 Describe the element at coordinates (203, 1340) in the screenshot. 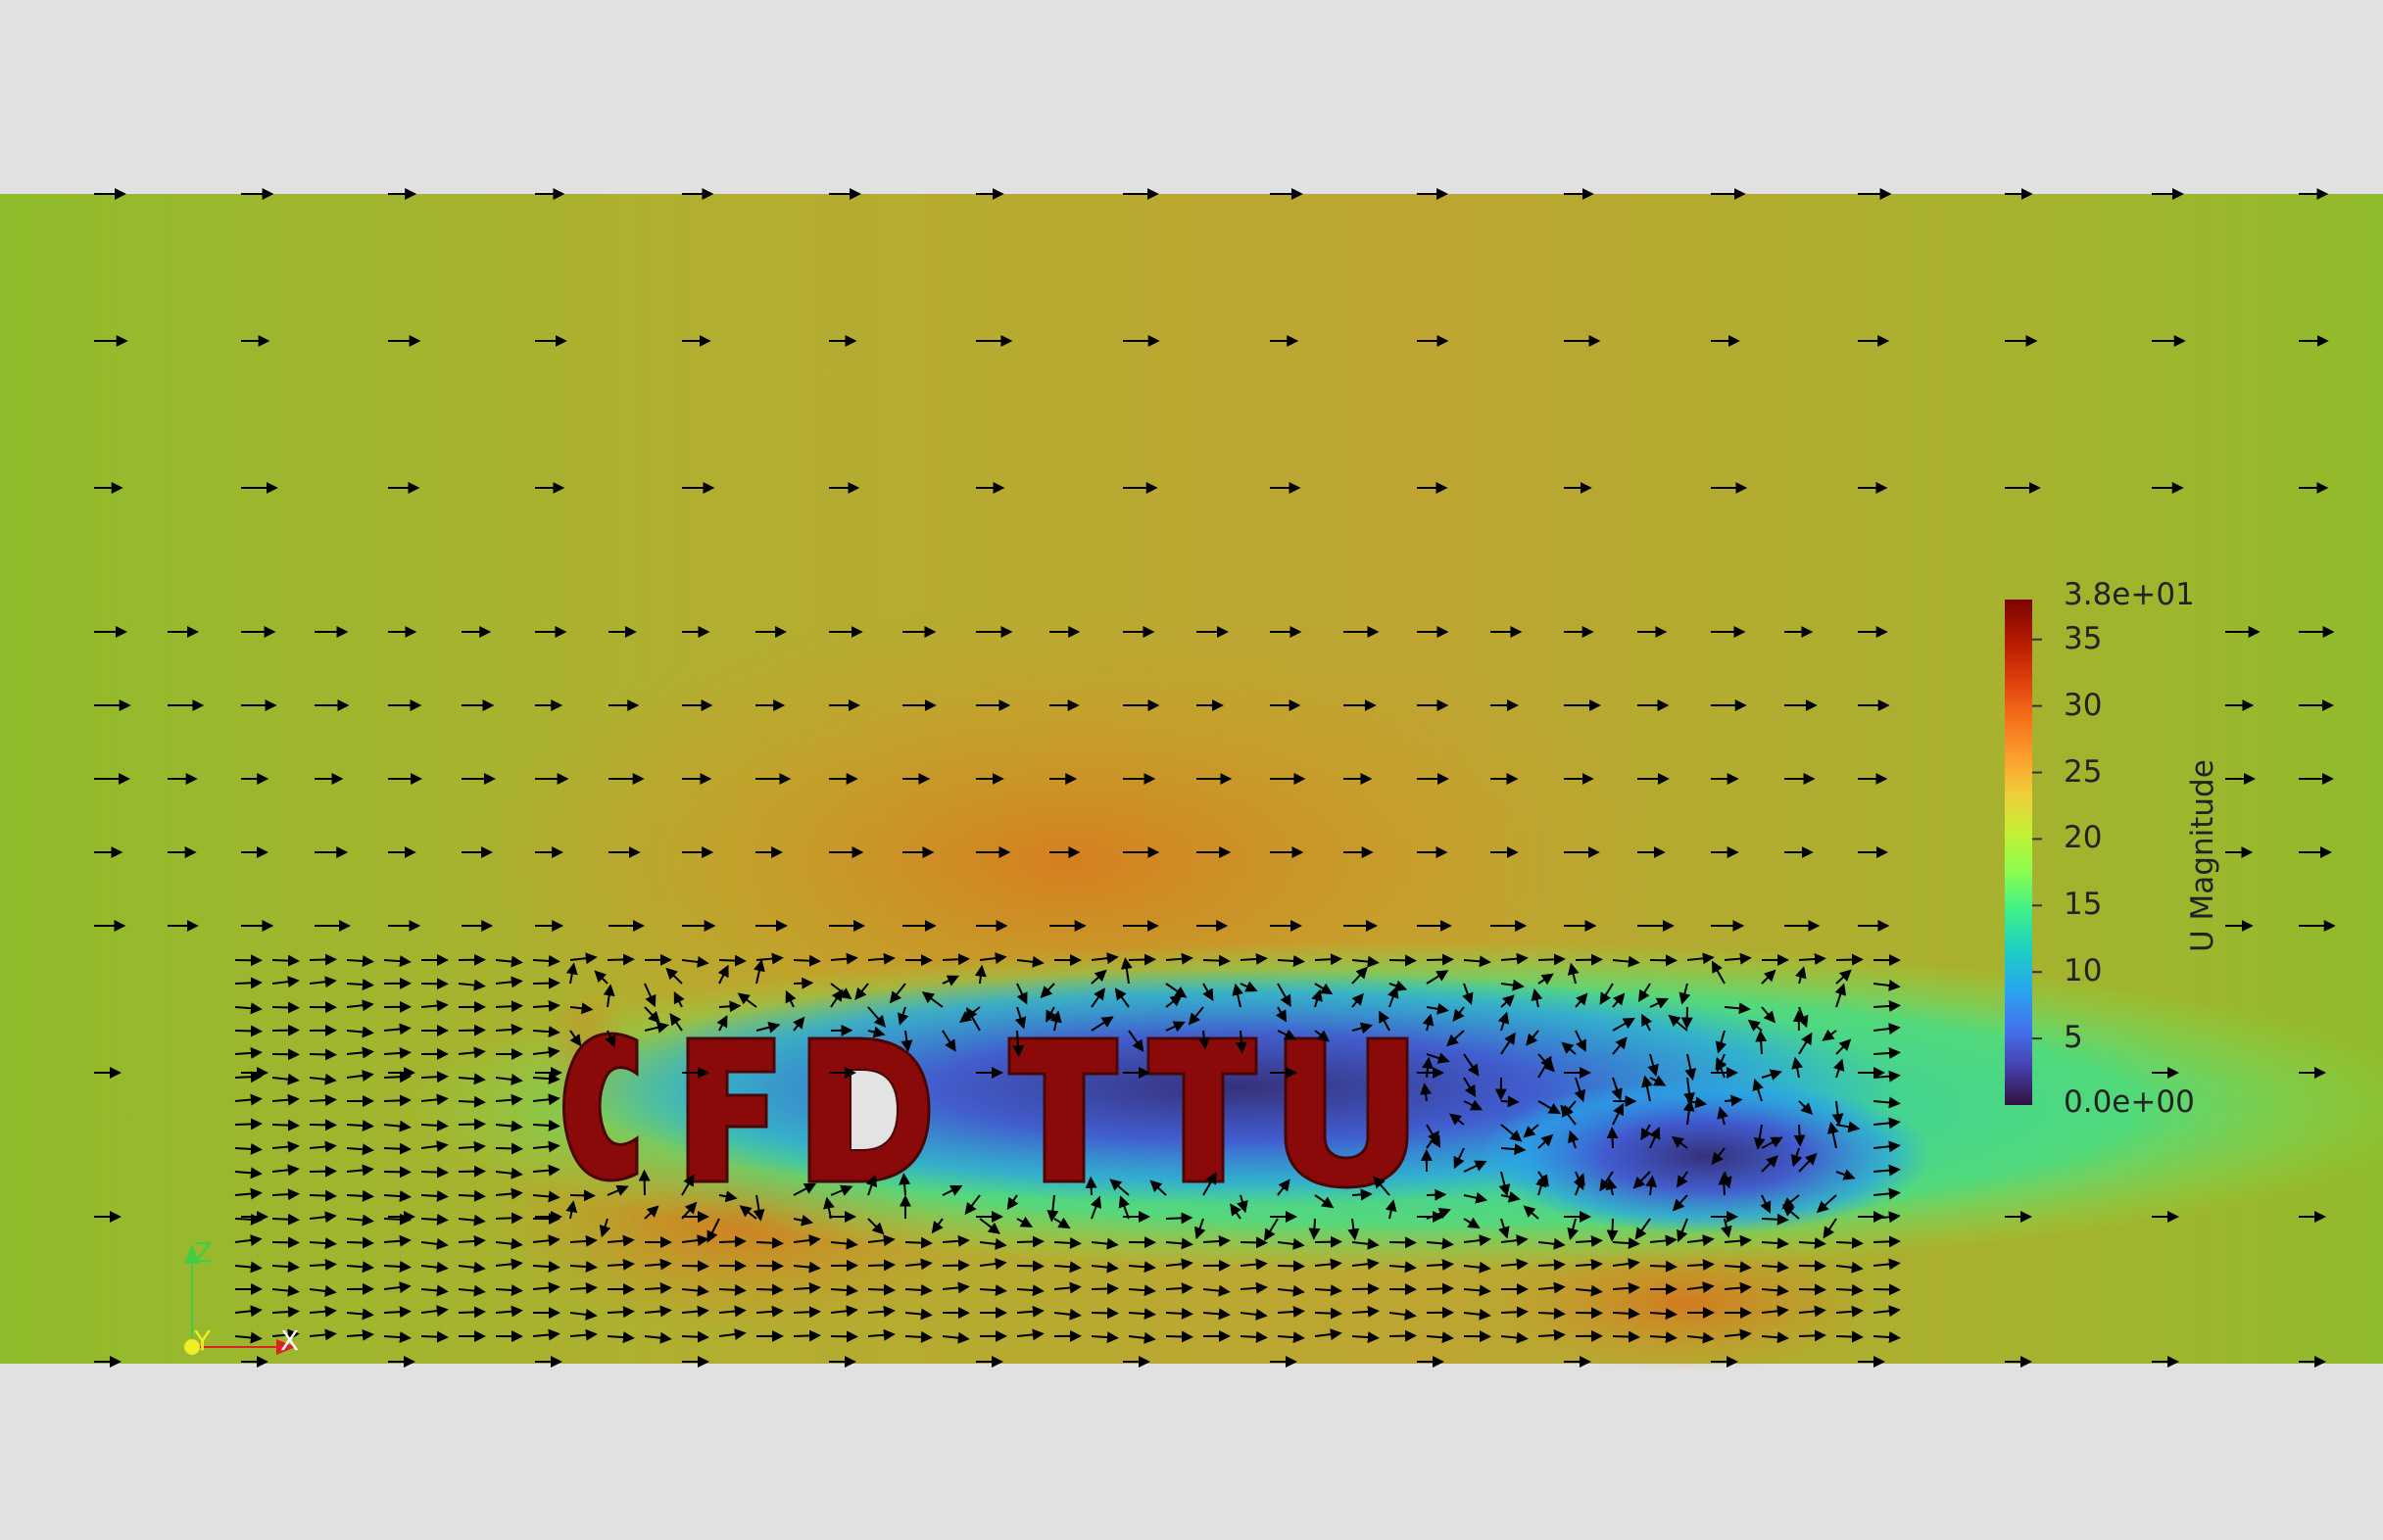

I see `y-axis-label: Y` at that location.